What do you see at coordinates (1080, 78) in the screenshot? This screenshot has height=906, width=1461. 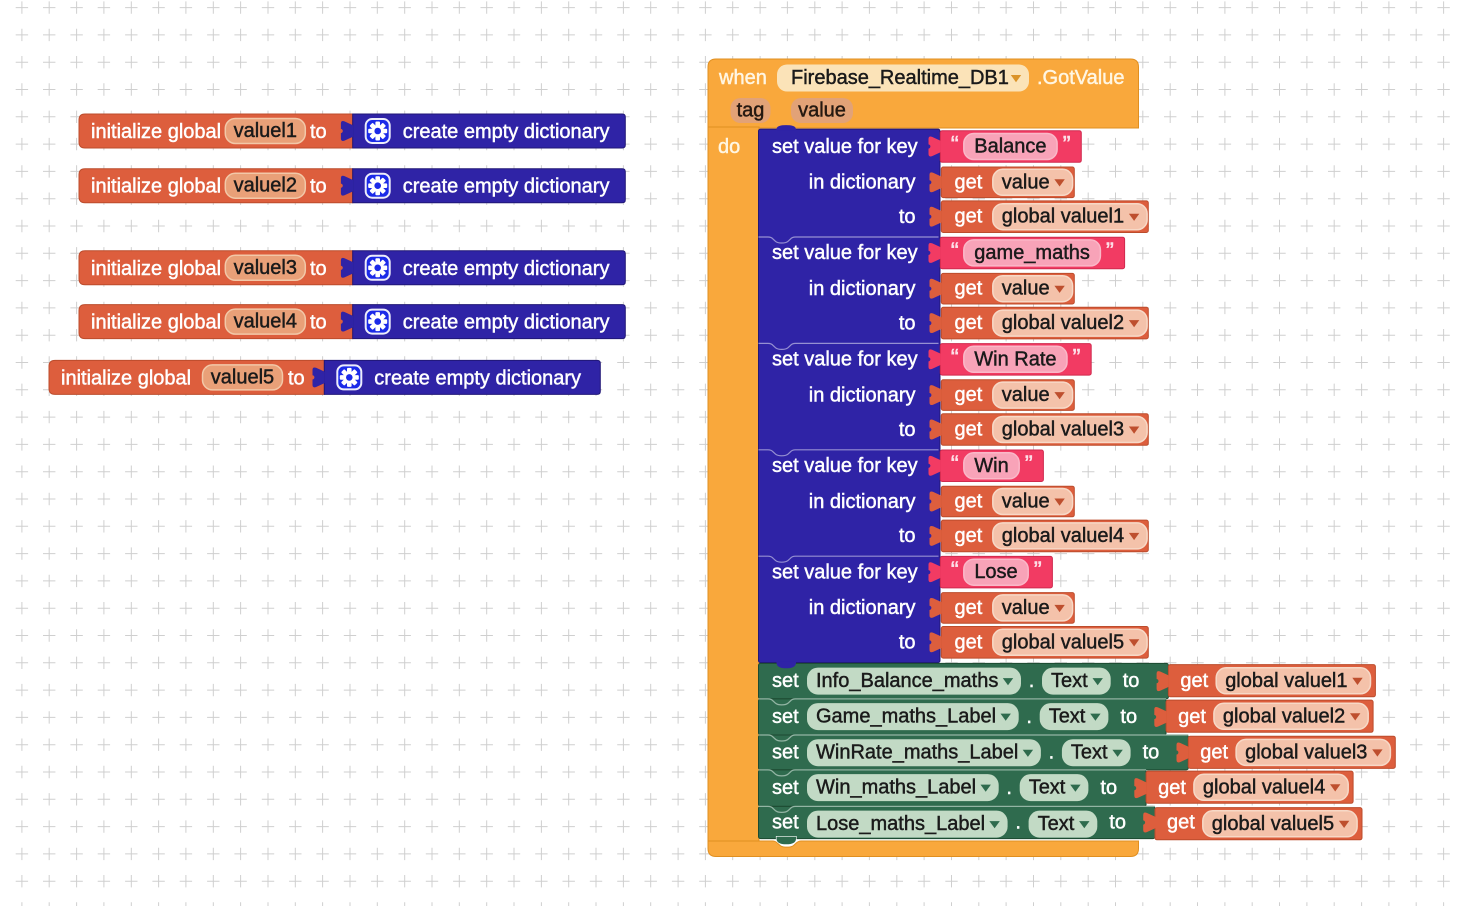 I see `svg-text: .GotValue` at bounding box center [1080, 78].